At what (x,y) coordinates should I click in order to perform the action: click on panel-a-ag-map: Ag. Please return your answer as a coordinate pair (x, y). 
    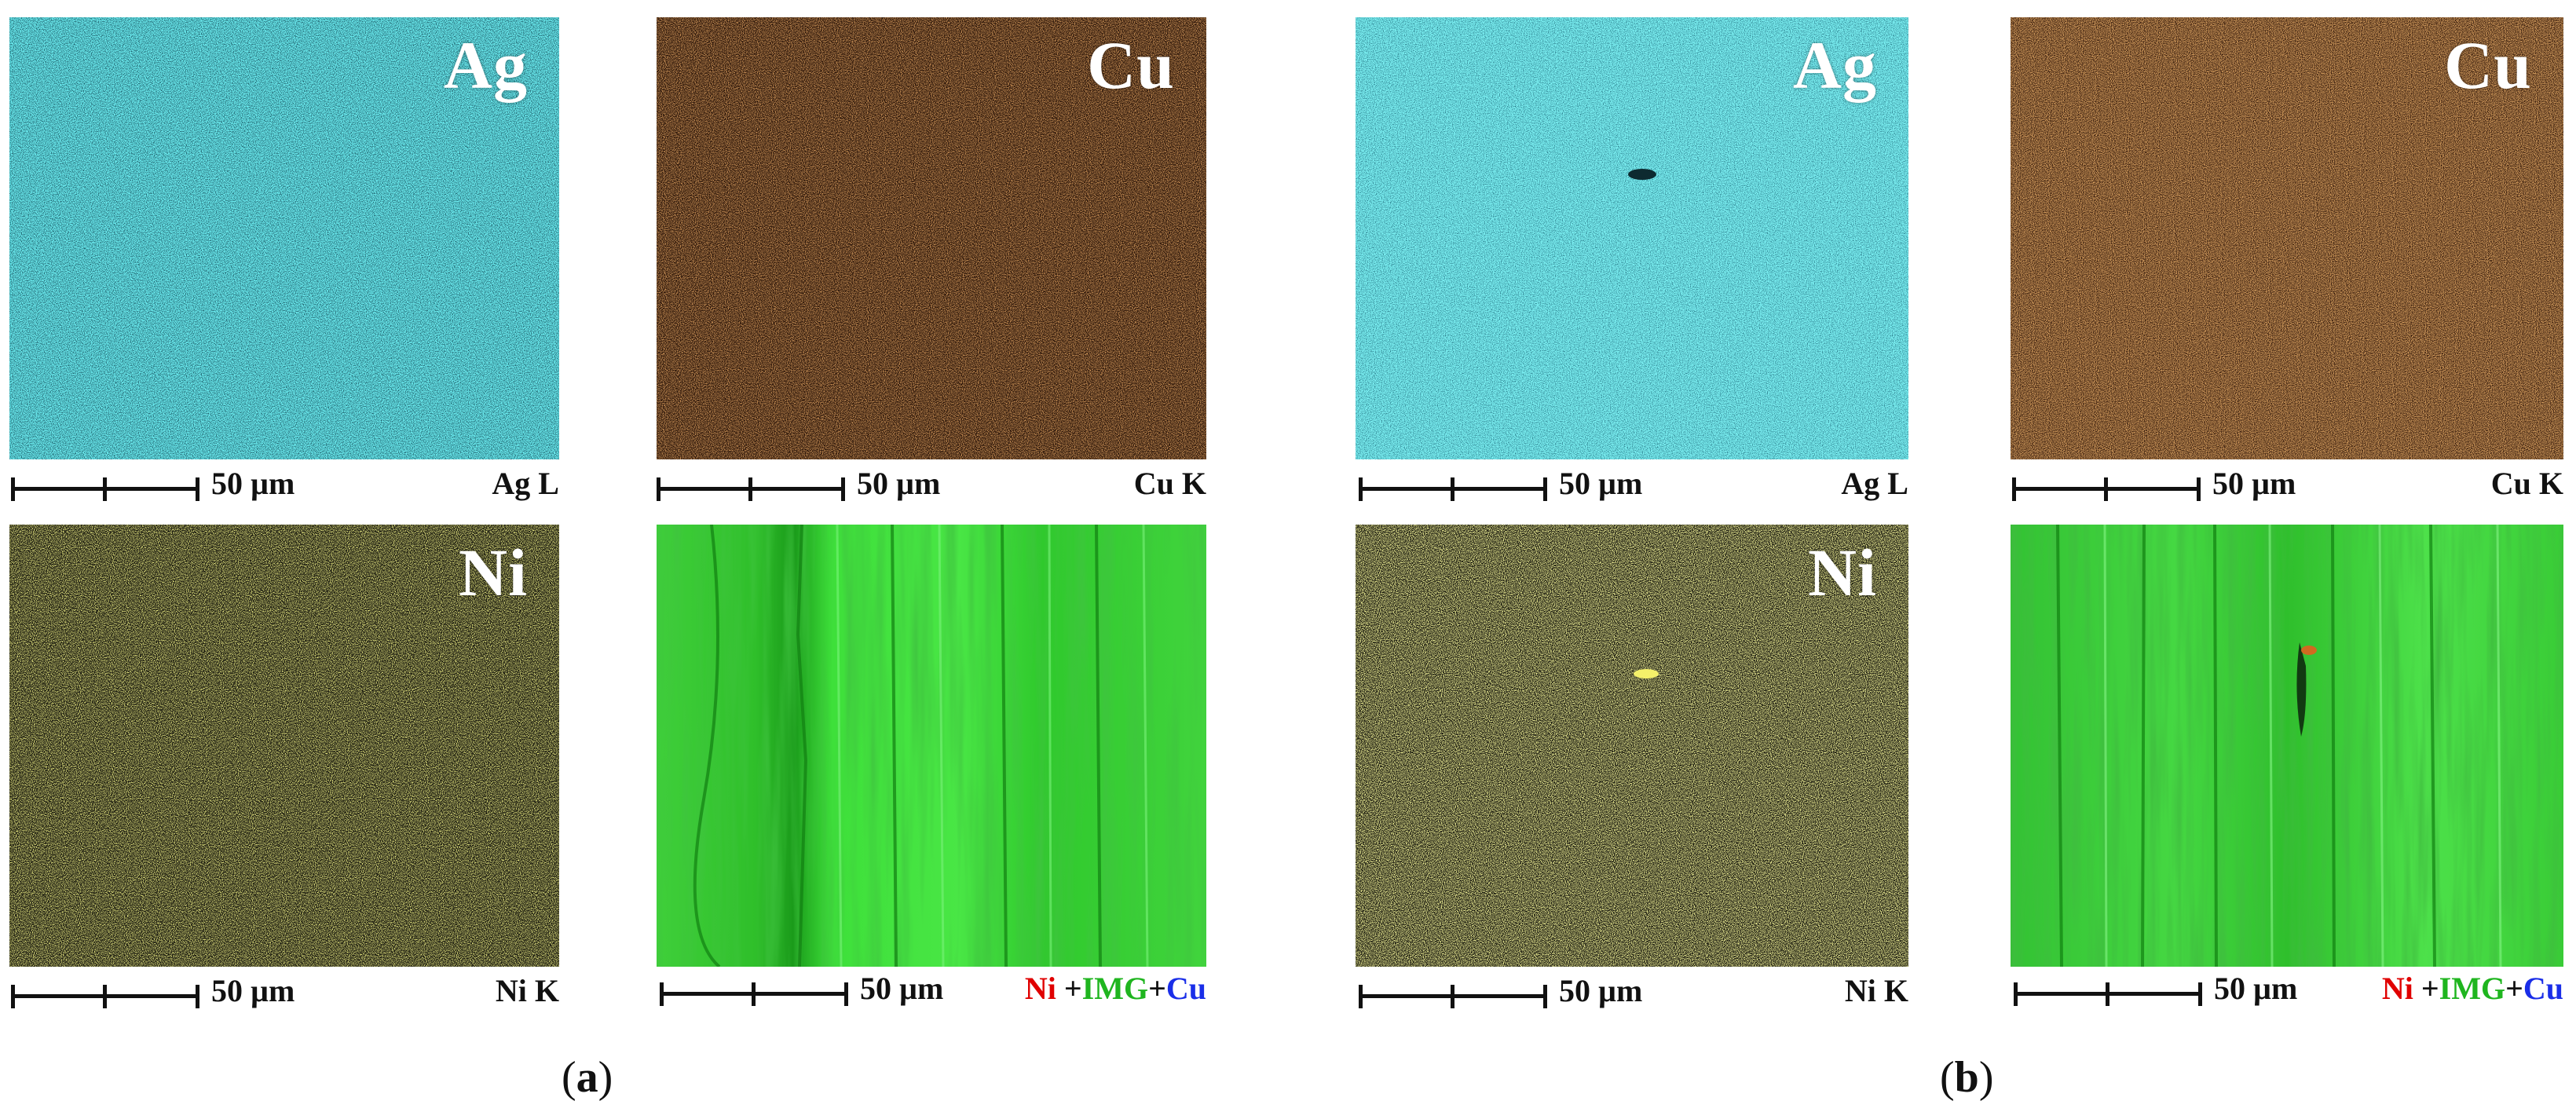
    Looking at the image, I should click on (284, 238).